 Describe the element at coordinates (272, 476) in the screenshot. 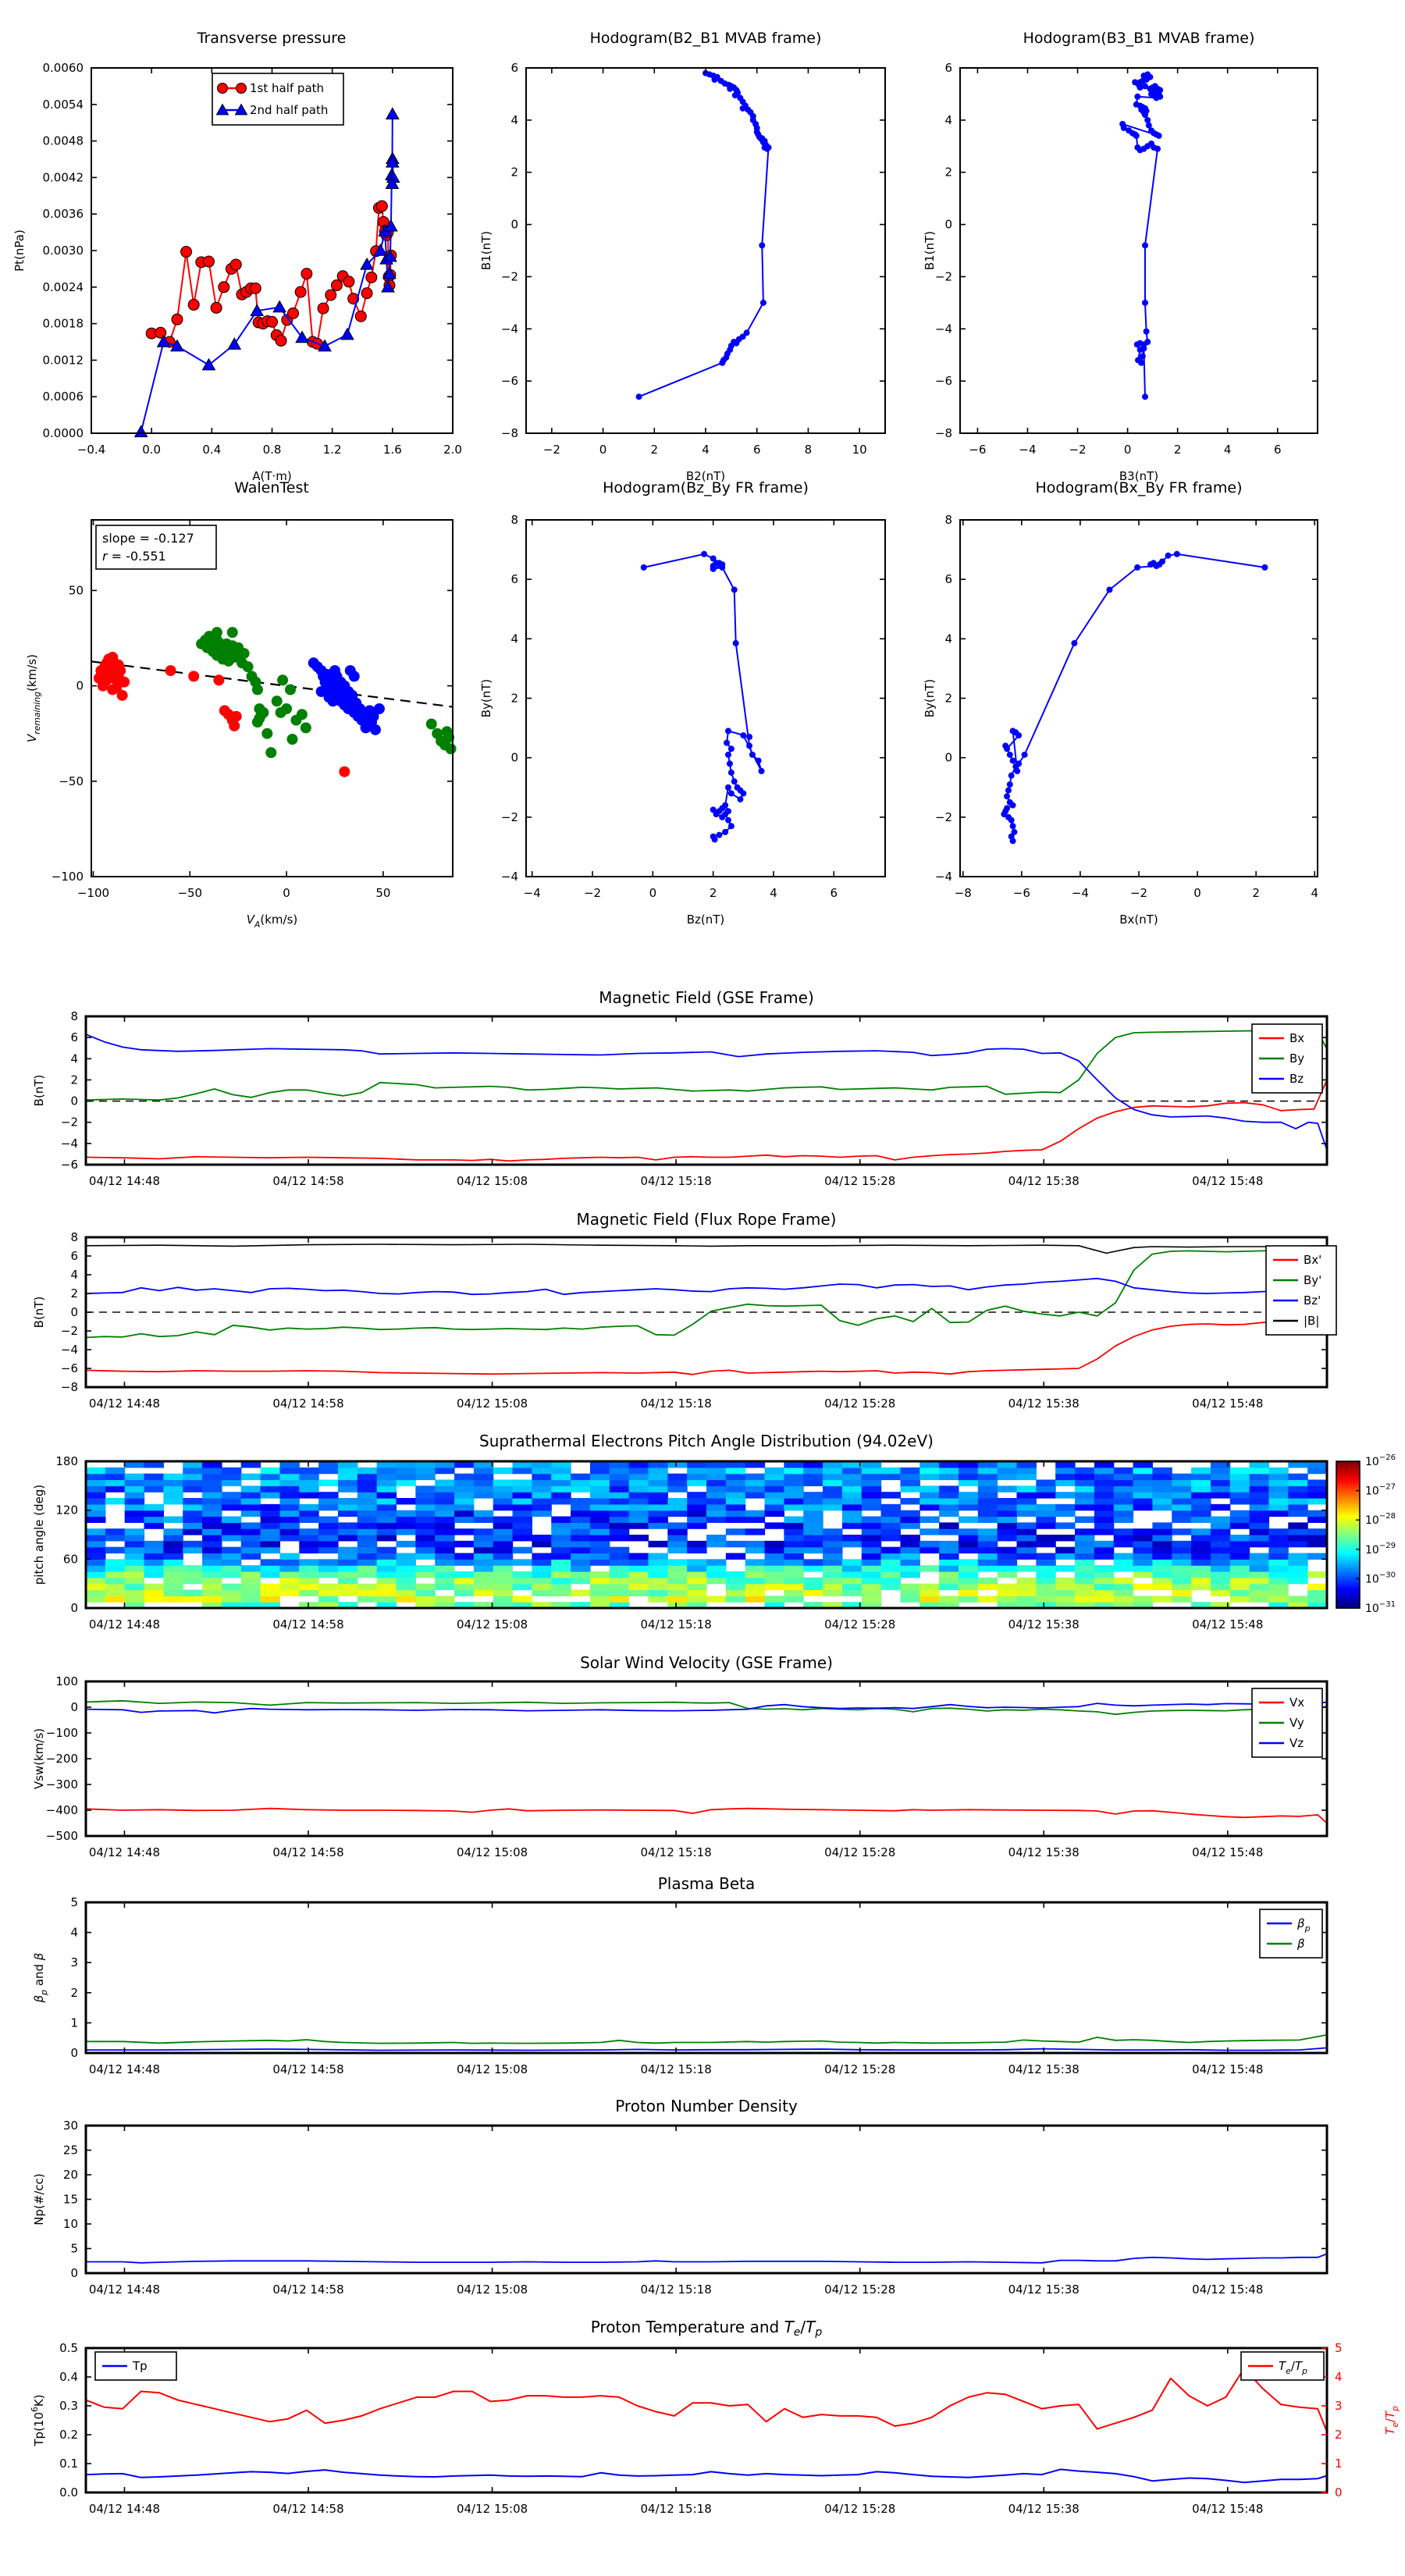

I see `svg-text: A(T·m)` at that location.